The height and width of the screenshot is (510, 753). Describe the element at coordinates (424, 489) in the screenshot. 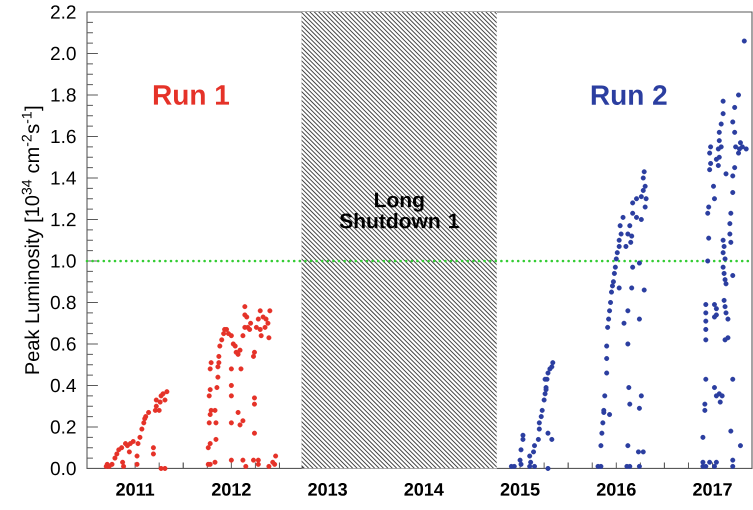

I see `x-tick-label: 2014` at that location.